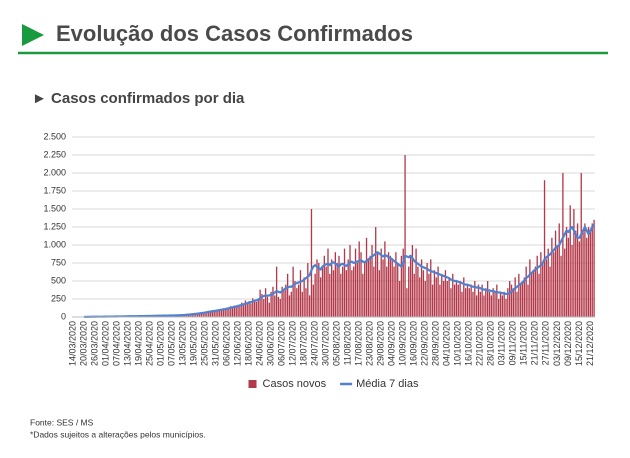 The height and width of the screenshot is (458, 630). What do you see at coordinates (63, 316) in the screenshot?
I see `y-tick-label: 0` at bounding box center [63, 316].